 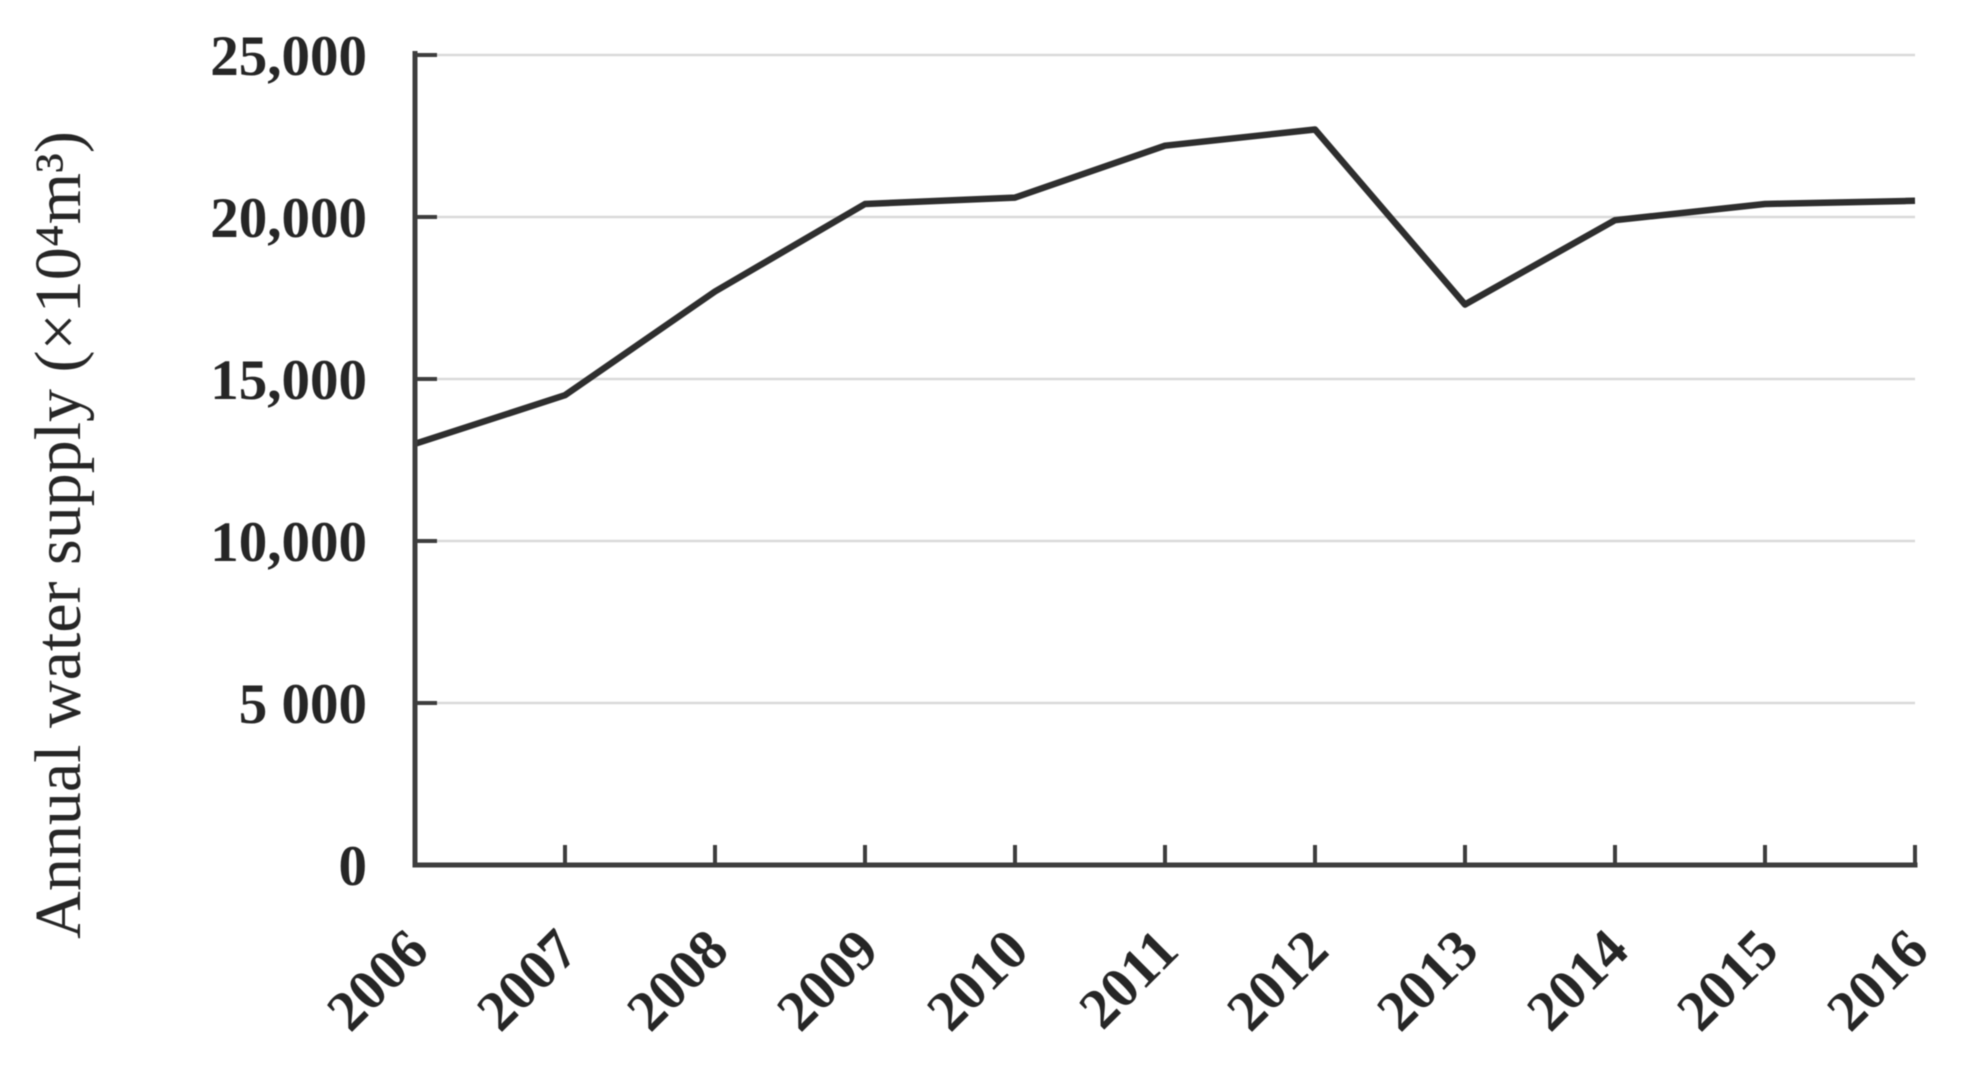 I want to click on y-tick-label-0: 0, so click(x=353, y=866).